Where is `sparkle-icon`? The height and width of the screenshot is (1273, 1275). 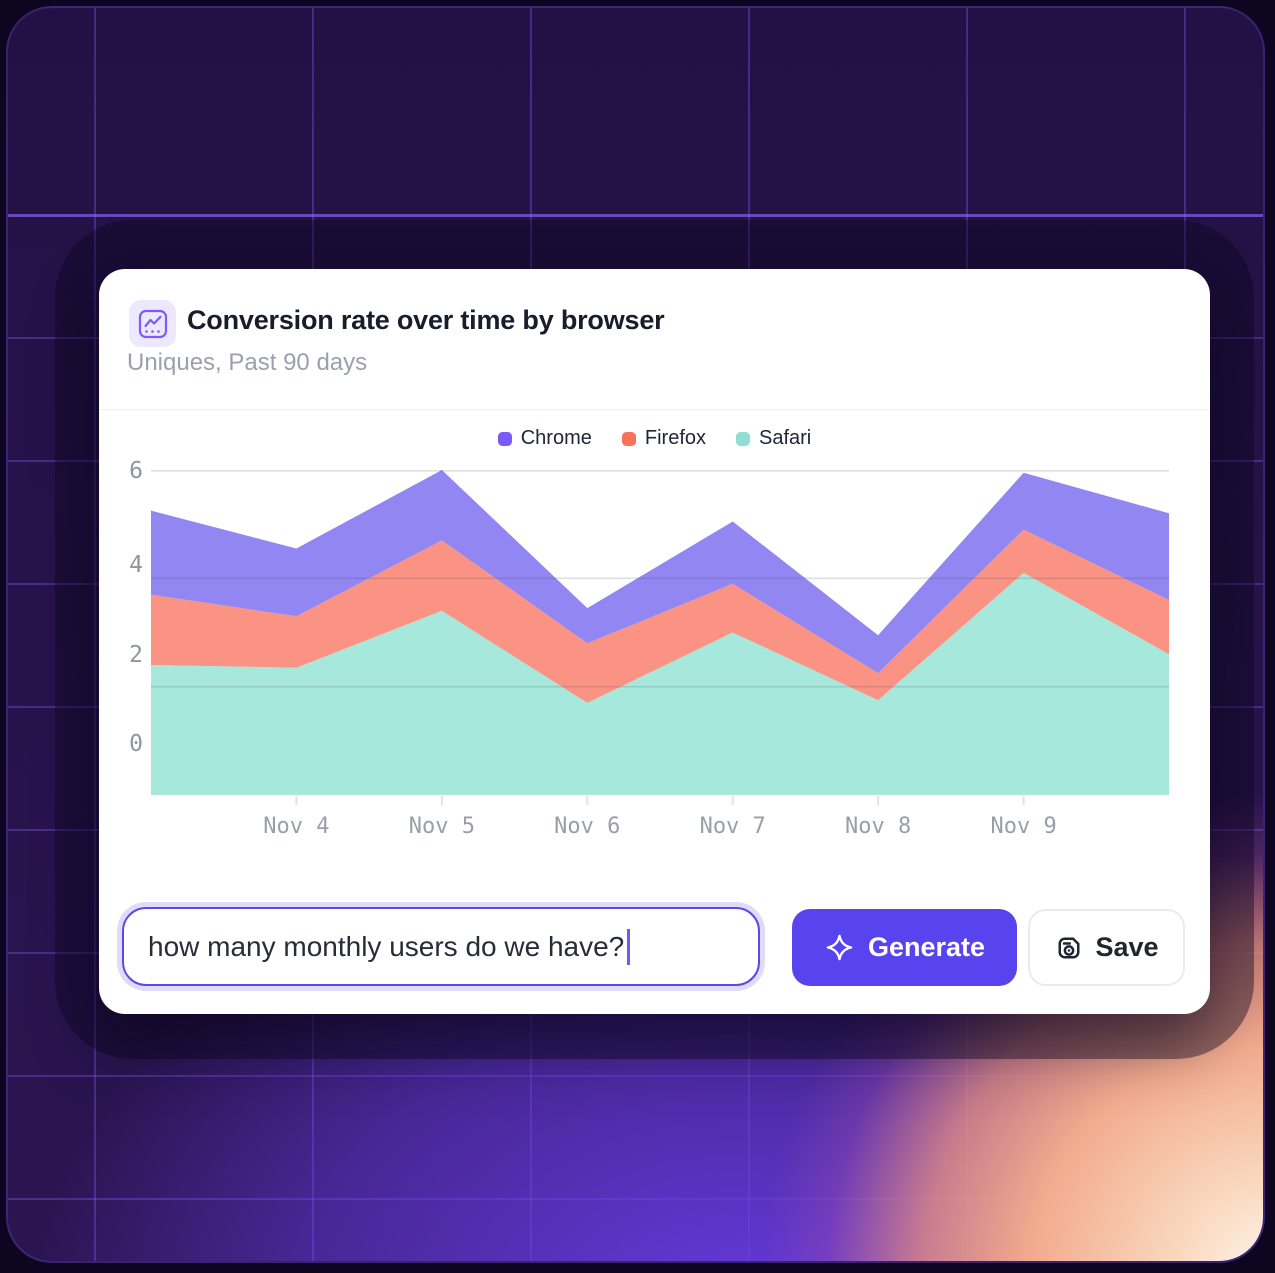 sparkle-icon is located at coordinates (839, 947).